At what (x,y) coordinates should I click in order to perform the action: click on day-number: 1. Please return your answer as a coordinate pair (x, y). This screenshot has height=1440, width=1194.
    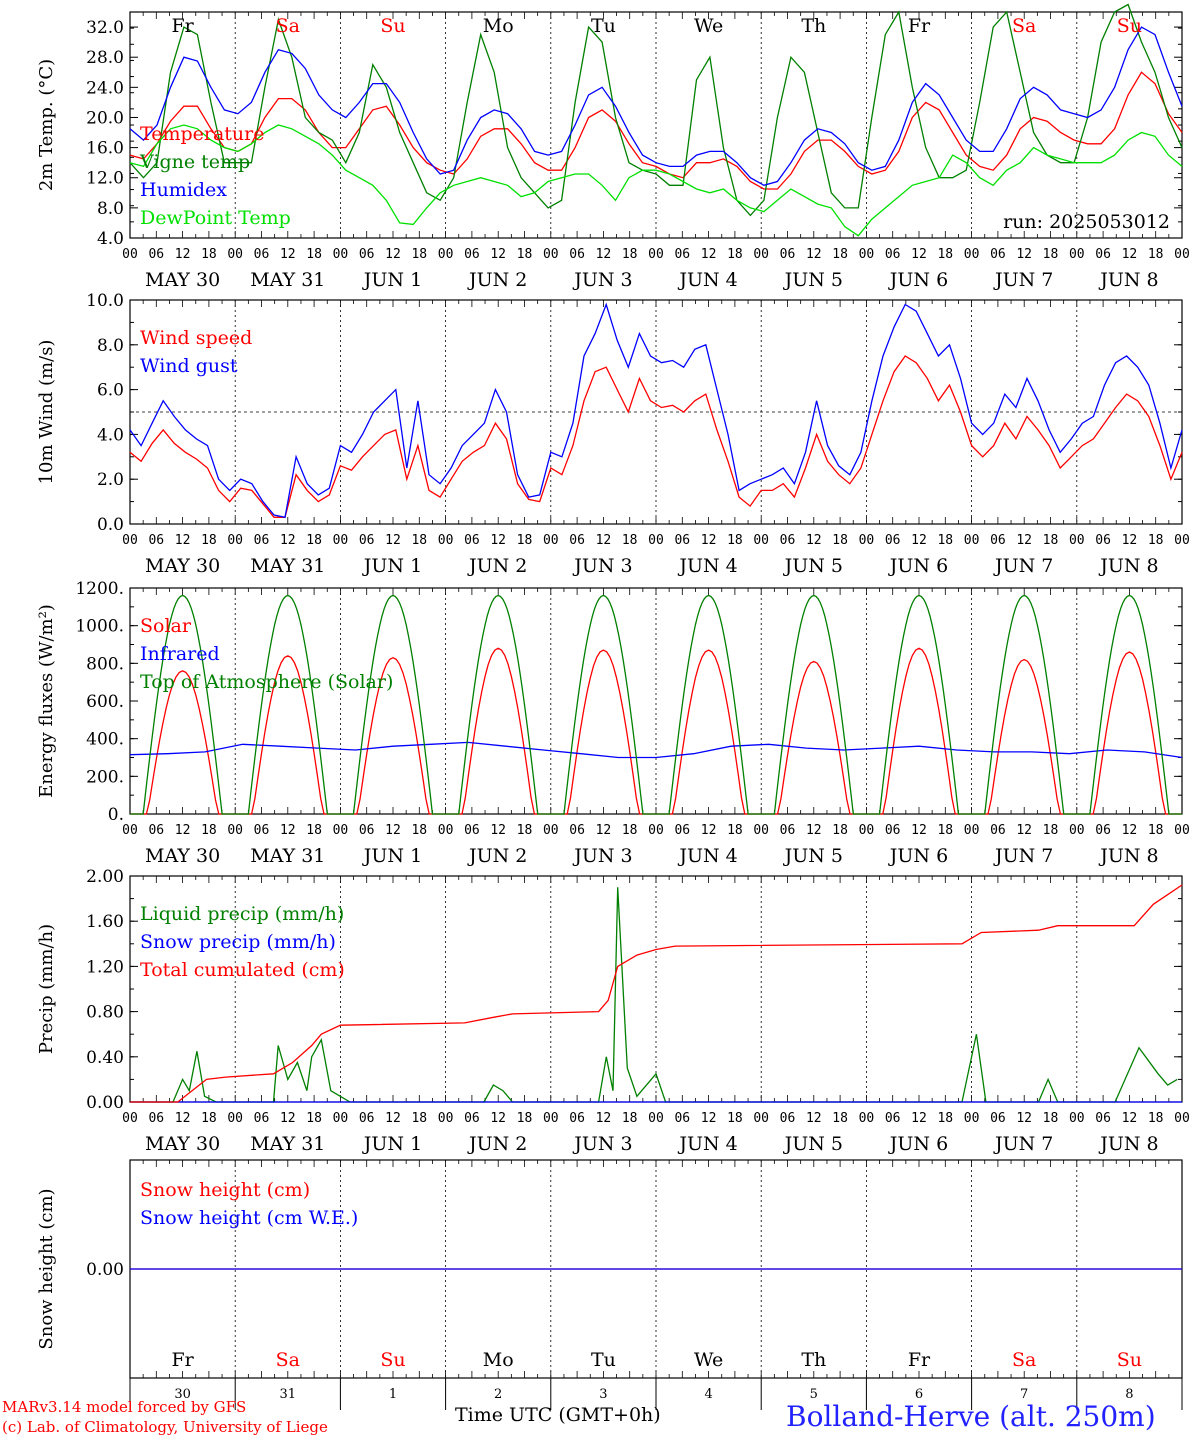
    Looking at the image, I should click on (393, 1394).